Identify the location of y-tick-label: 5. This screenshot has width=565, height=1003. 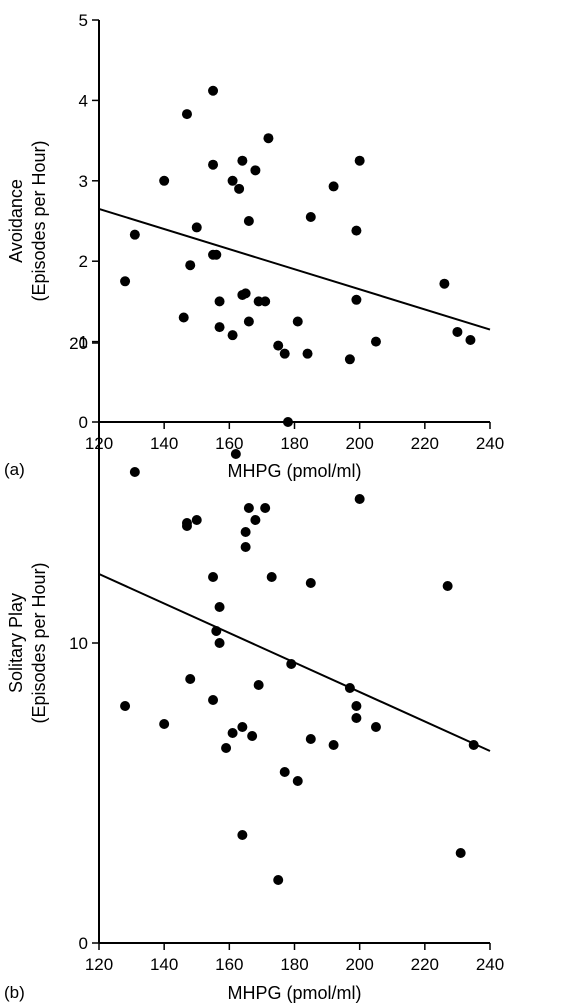
(83, 20).